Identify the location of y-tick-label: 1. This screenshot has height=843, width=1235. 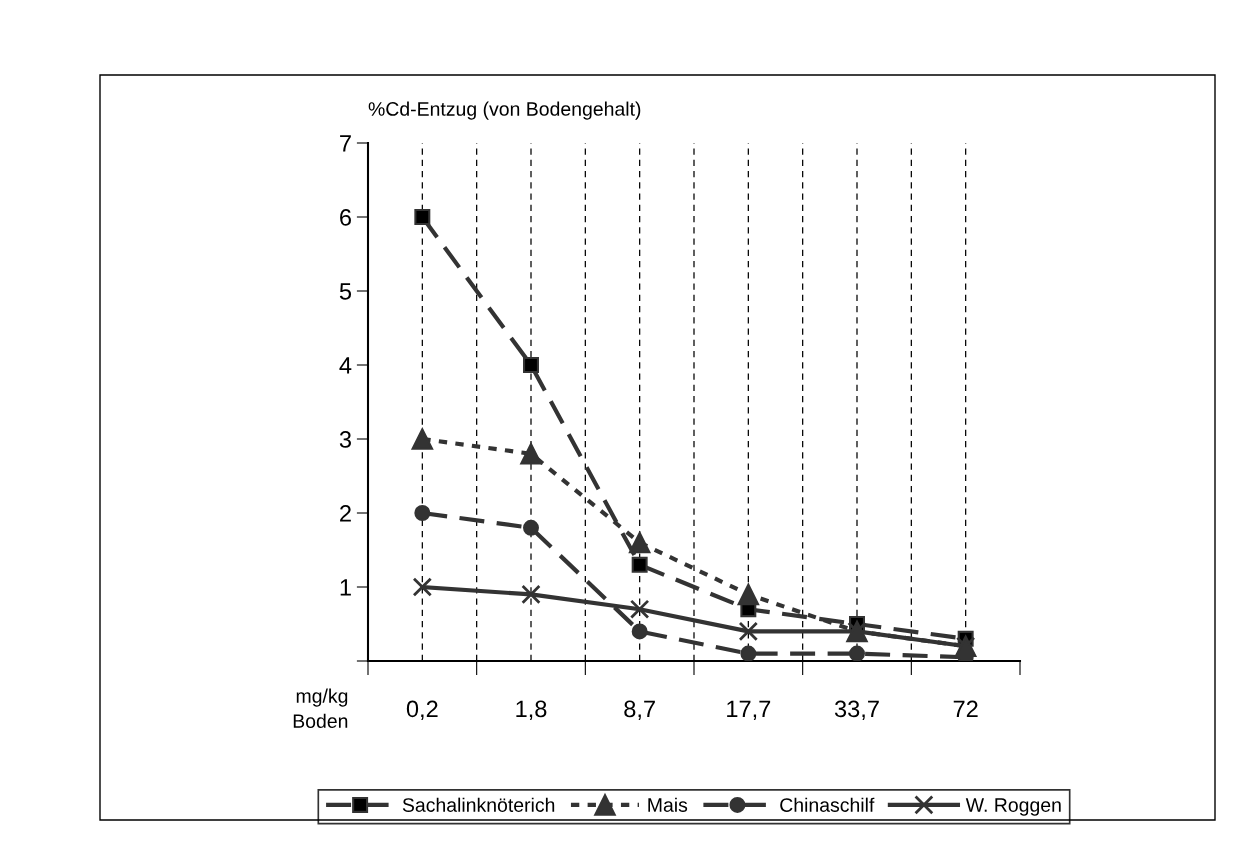
(345, 587).